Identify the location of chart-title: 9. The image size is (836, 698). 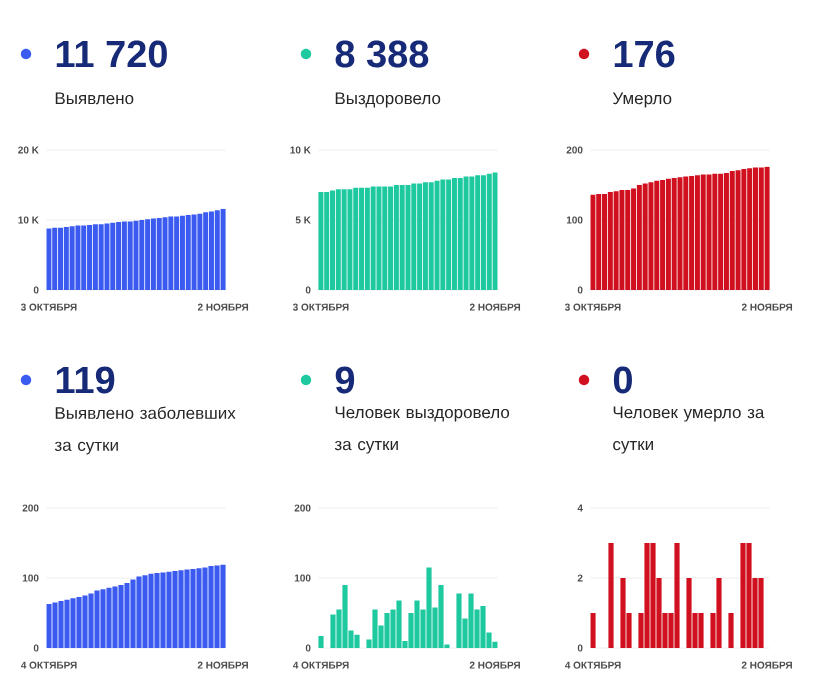
(345, 380).